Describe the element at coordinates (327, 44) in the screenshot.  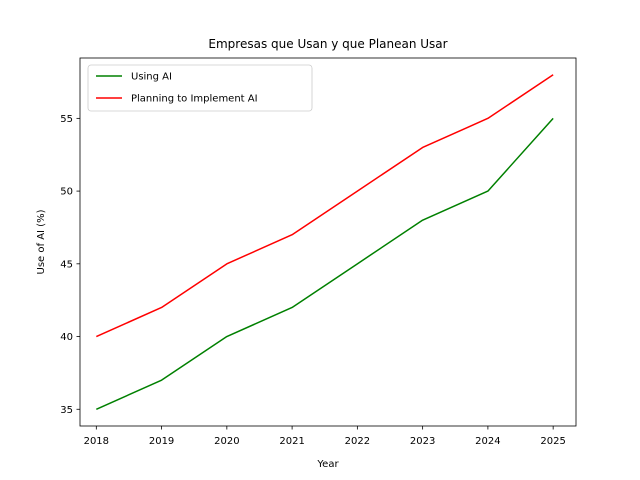
I see `chart-title: Empresas que Usan y que Planean Usar` at that location.